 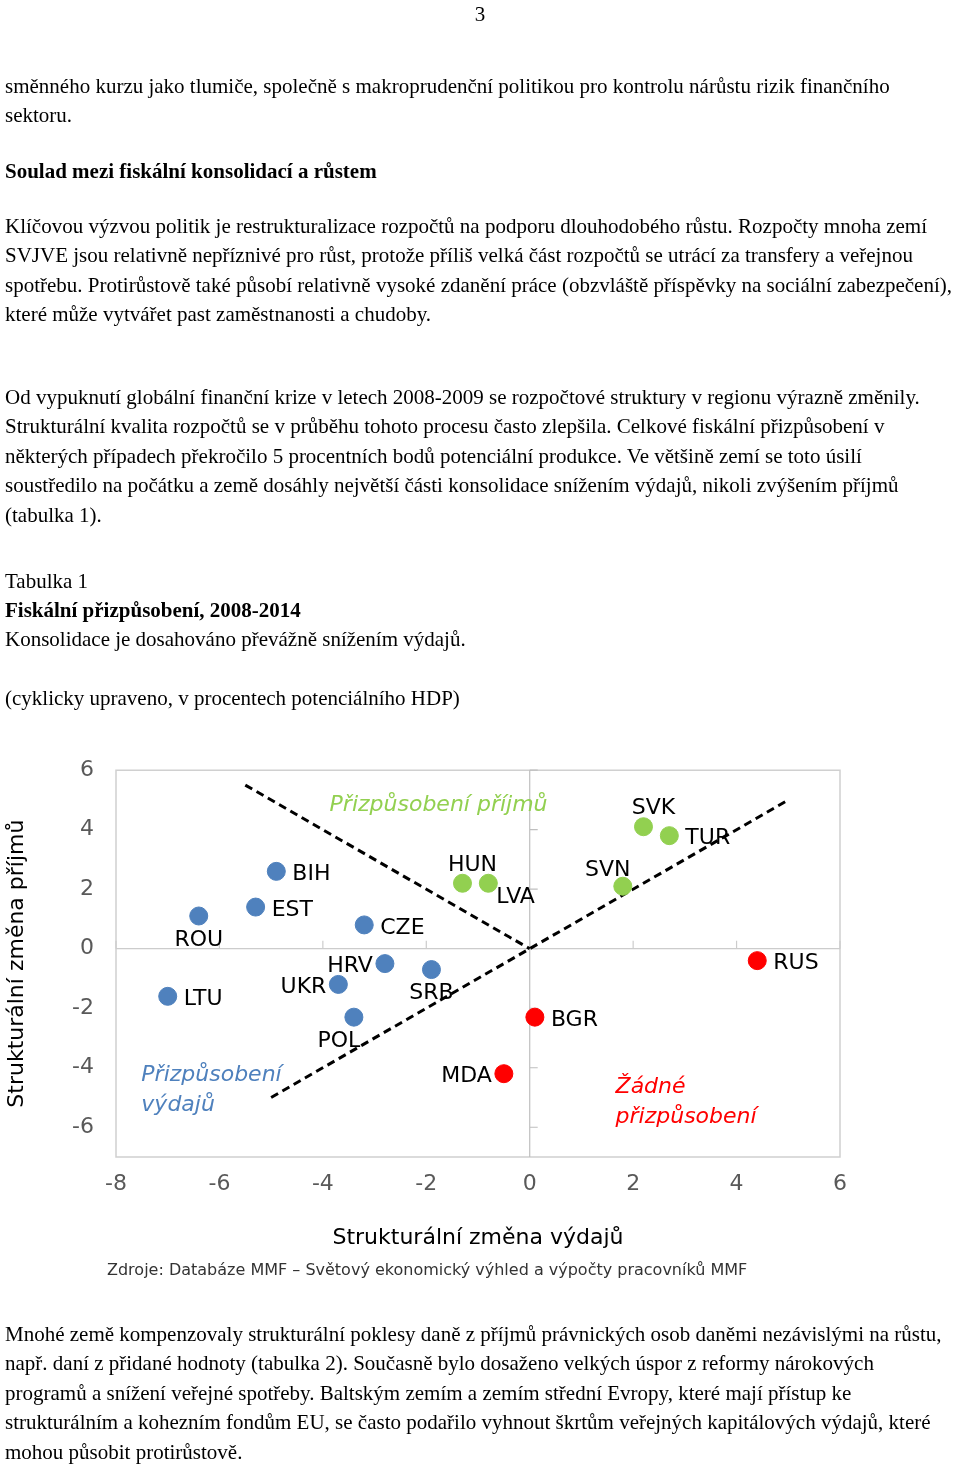 I want to click on text: směnného kurzu jako tlumiče, společně s makroprudenční politikou pro kontrolu nárůstu rizik finančního sektoru., so click(x=448, y=101).